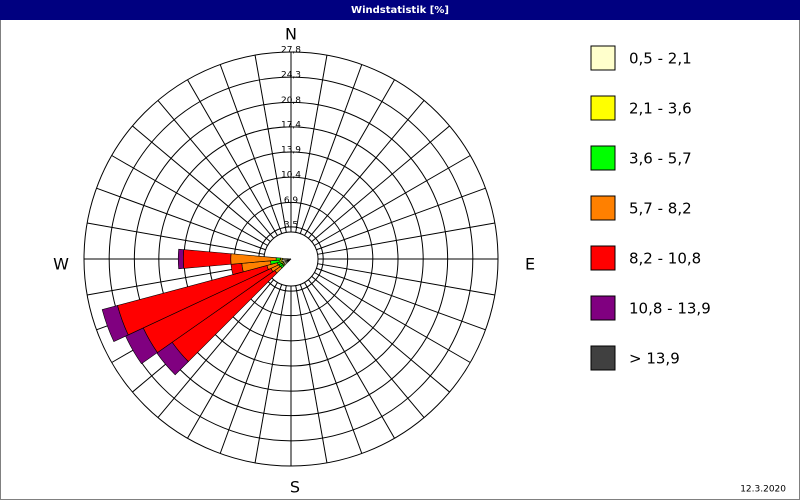  What do you see at coordinates (291, 225) in the screenshot?
I see `r-tick-label: 3,5` at bounding box center [291, 225].